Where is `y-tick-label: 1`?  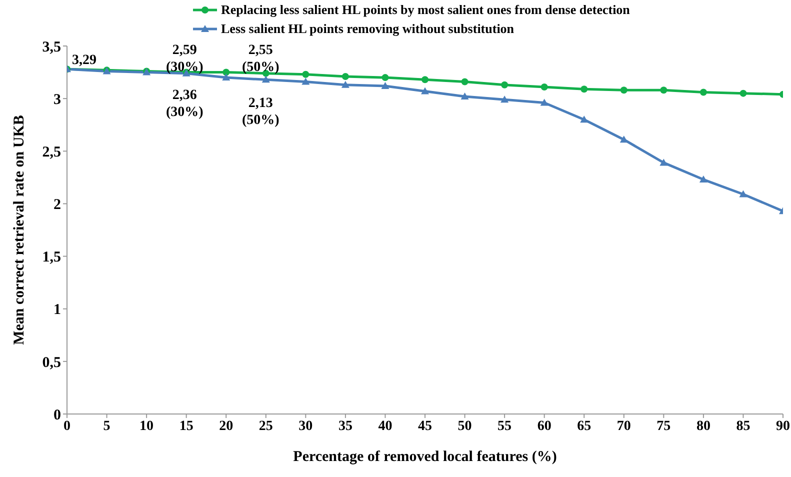 y-tick-label: 1 is located at coordinates (57, 310).